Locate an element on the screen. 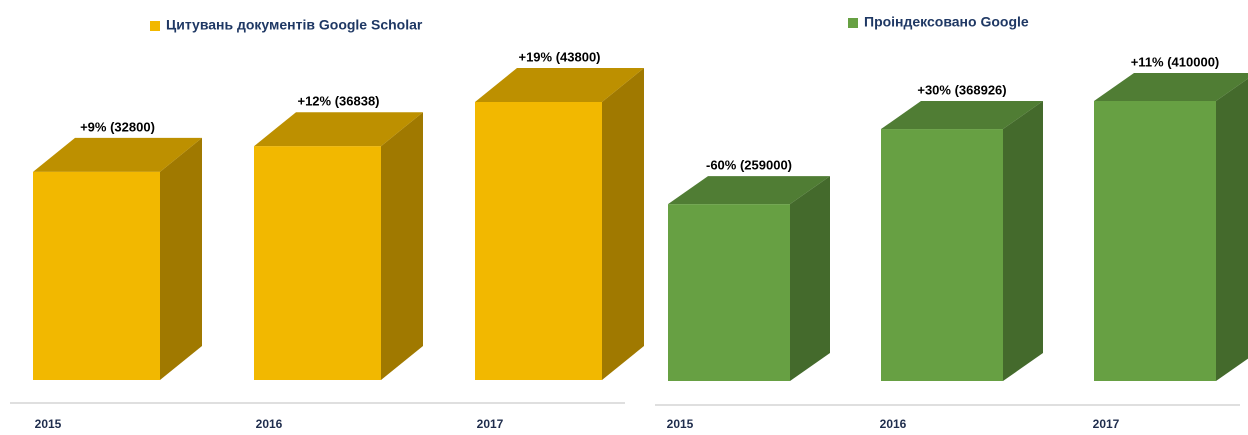  value-label: +19% (43800) is located at coordinates (559, 56).